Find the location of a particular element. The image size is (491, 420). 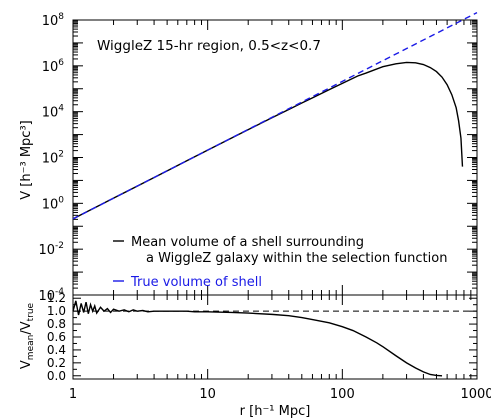

top-y-tick-label: 10⁸ is located at coordinates (53, 20).